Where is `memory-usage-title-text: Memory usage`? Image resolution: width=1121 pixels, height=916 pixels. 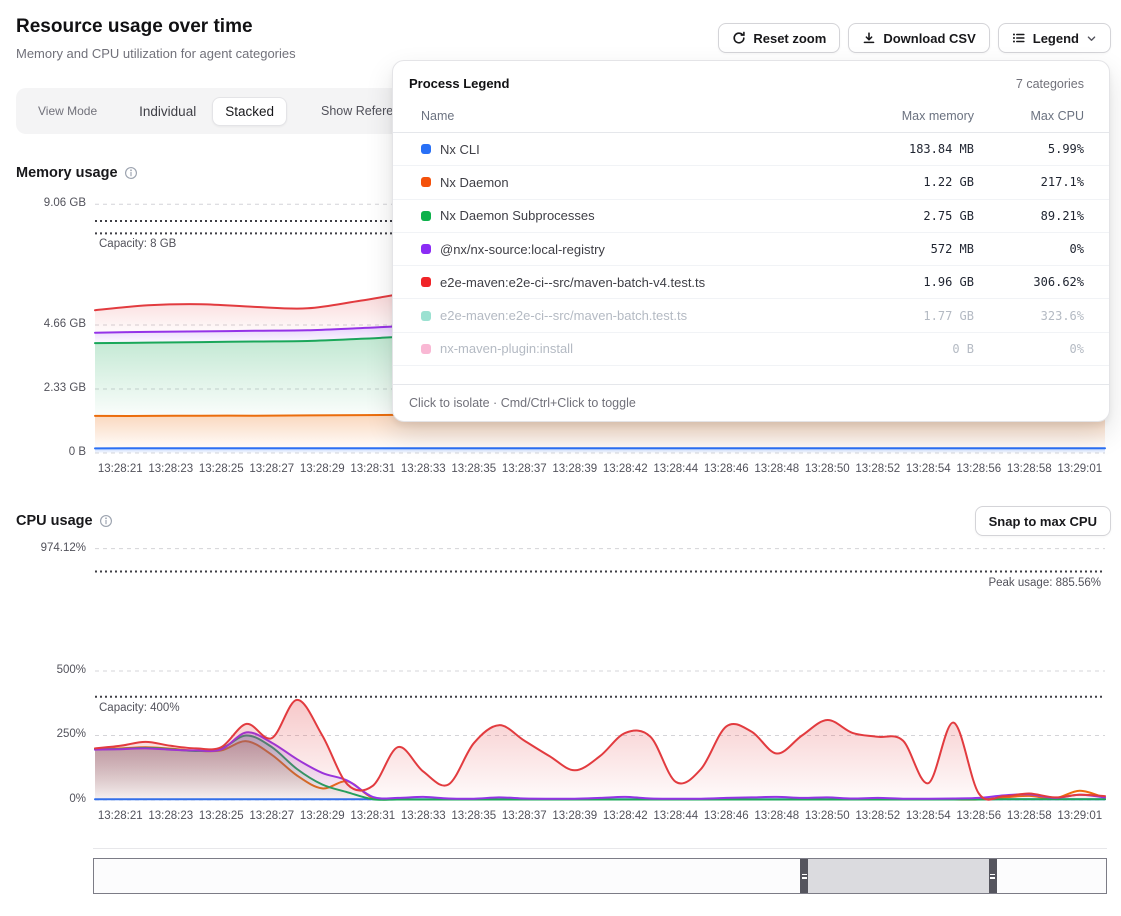
memory-usage-title-text: Memory usage is located at coordinates (67, 173).